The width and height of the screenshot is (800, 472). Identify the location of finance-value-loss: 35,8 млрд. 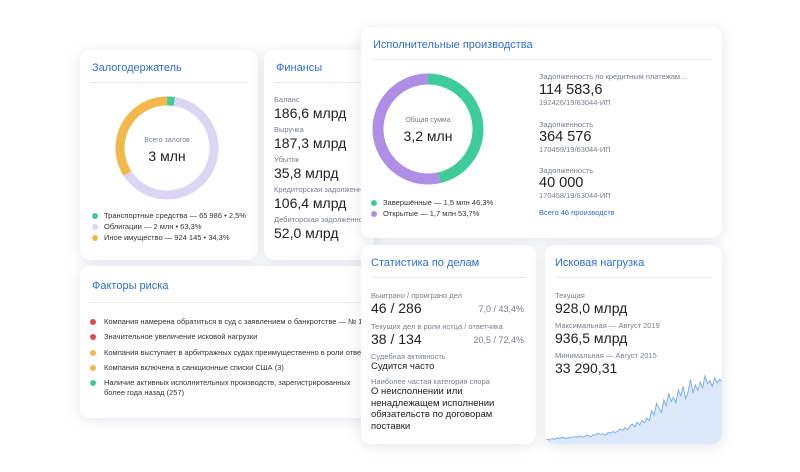
(306, 173).